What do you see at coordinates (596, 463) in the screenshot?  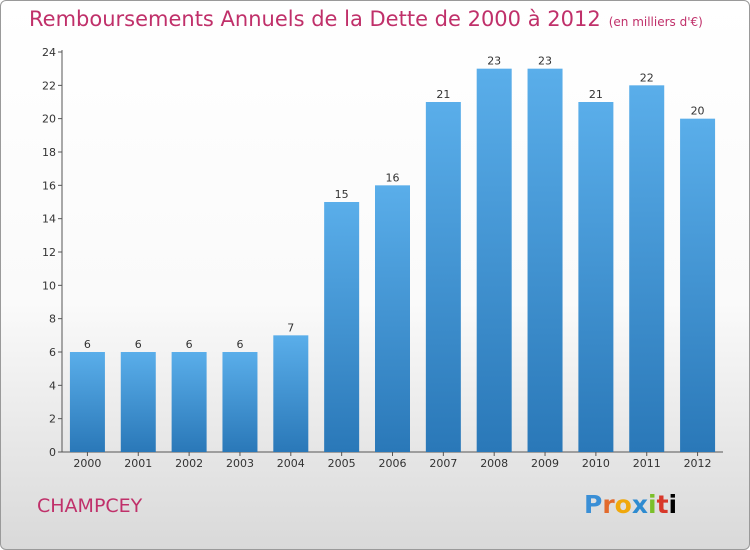 I see `x-tick-label: 2010` at bounding box center [596, 463].